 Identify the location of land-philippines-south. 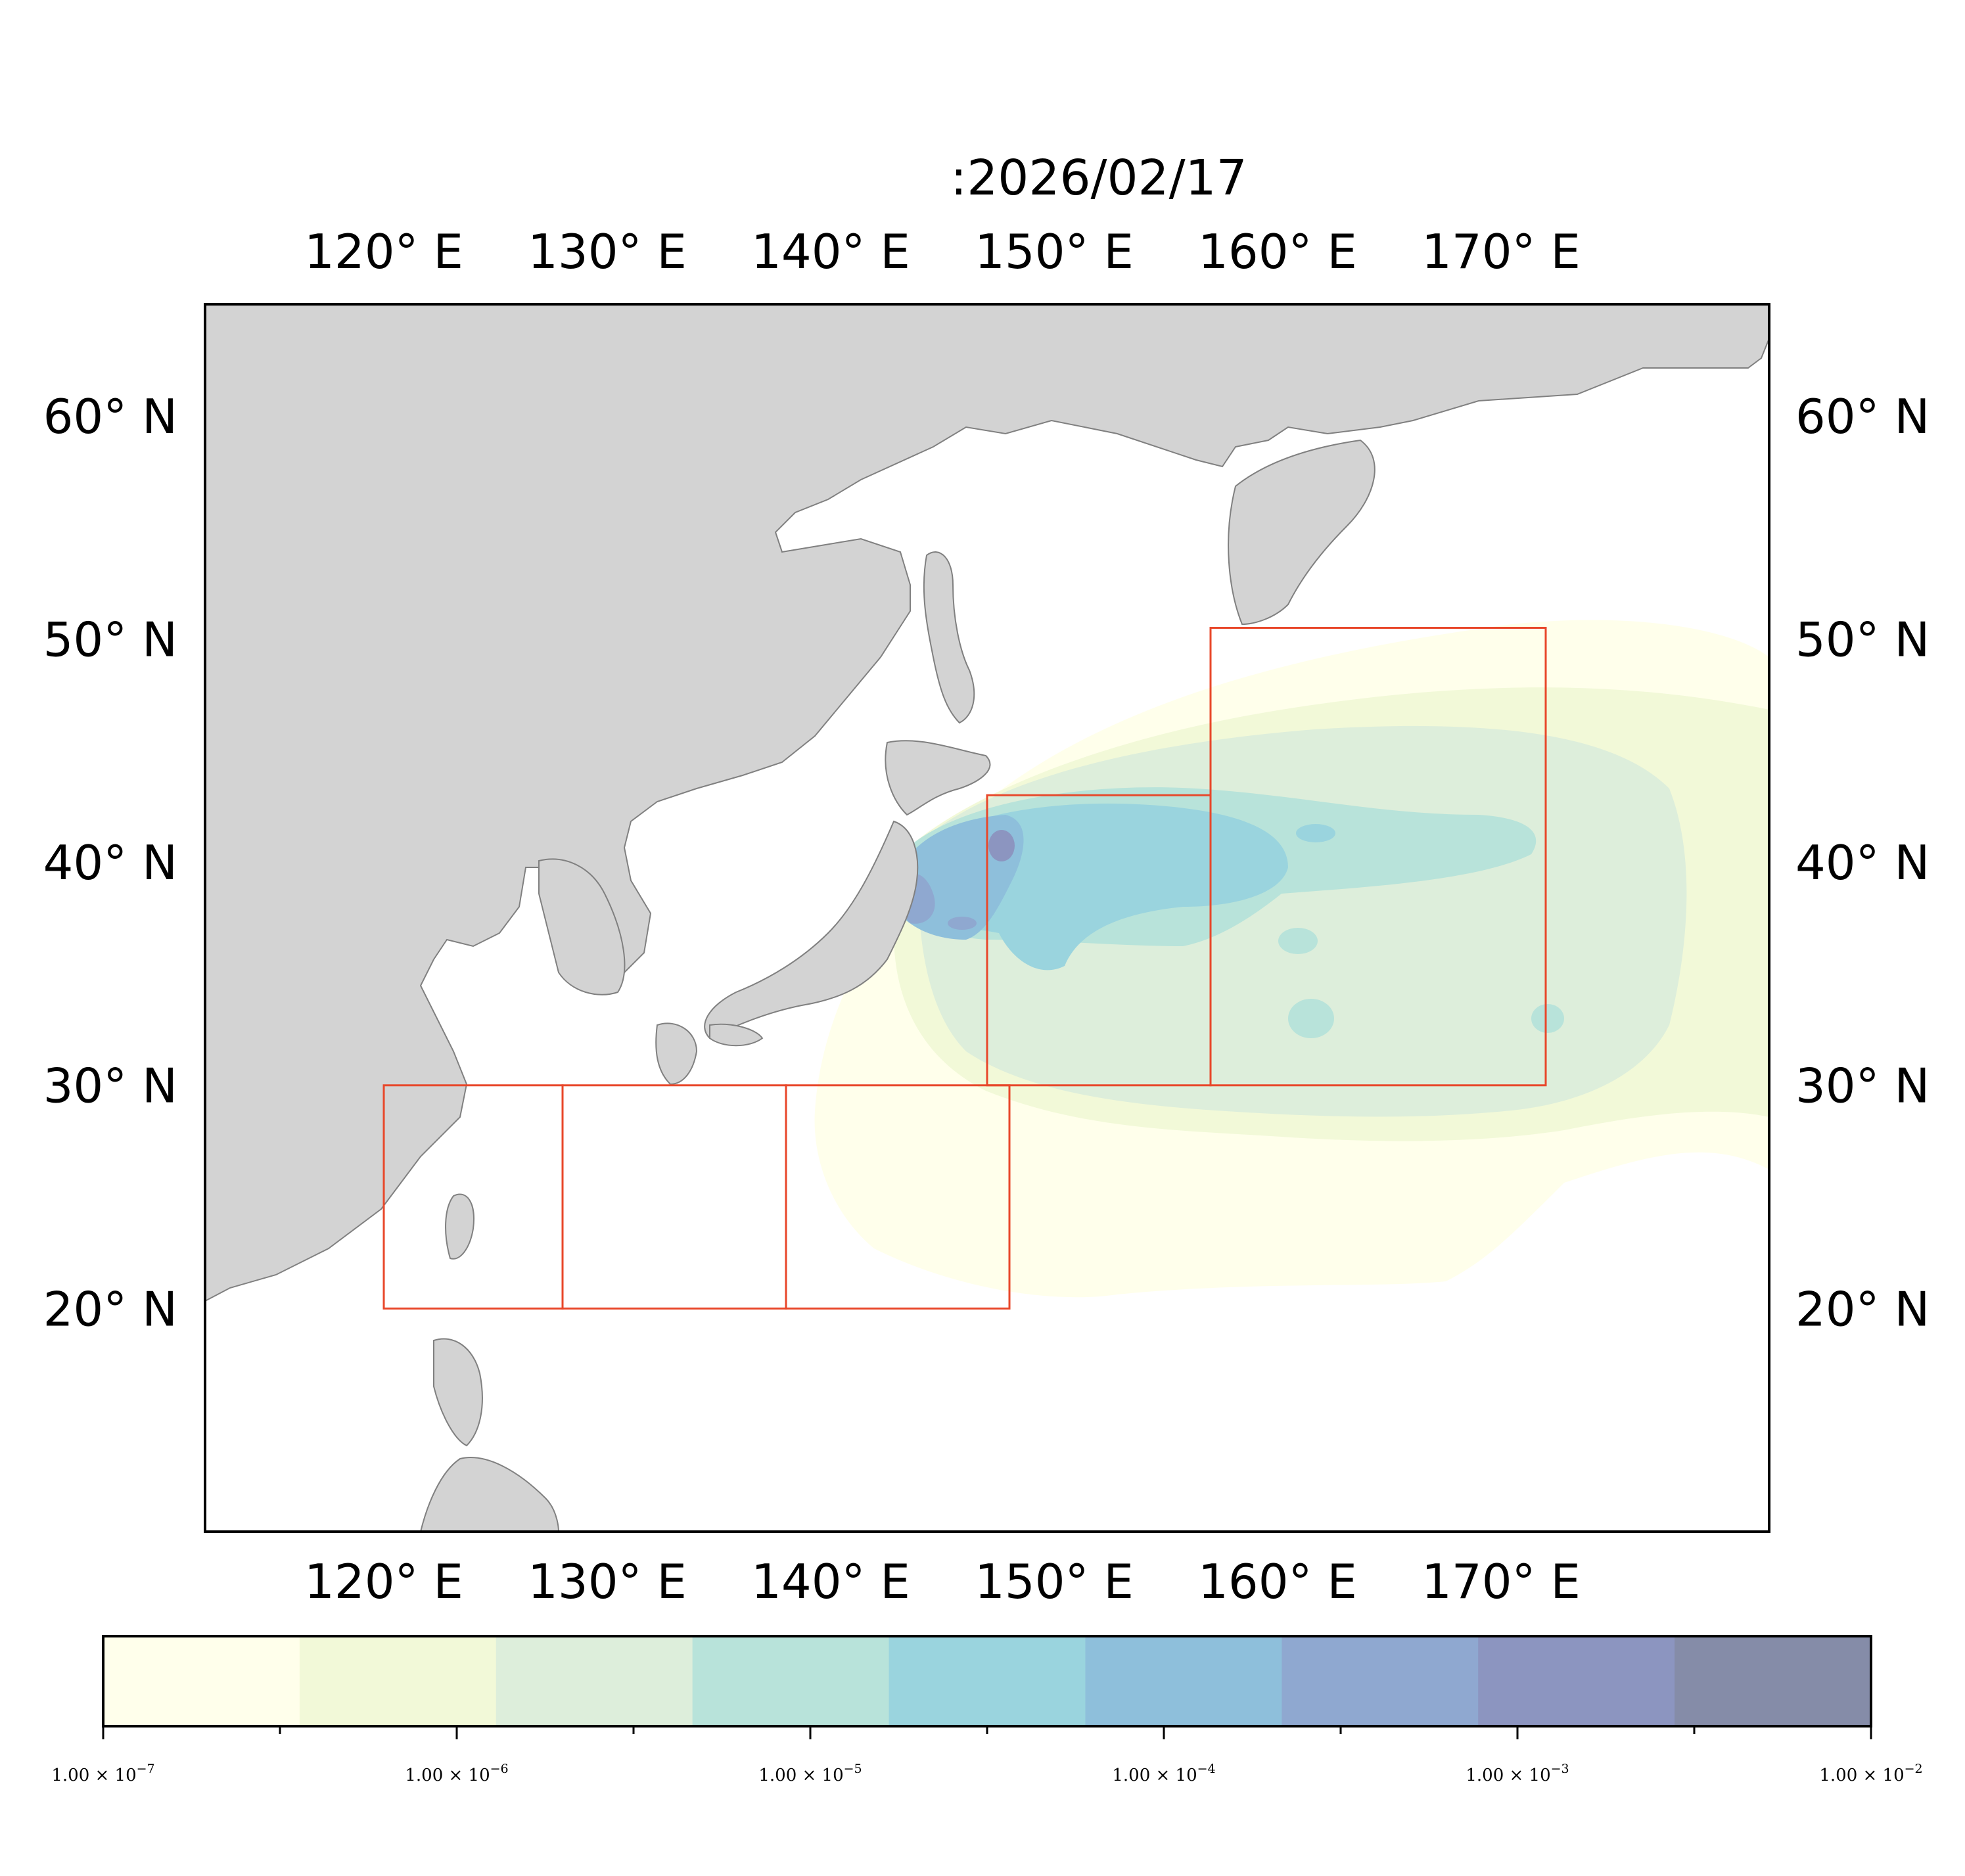
(489, 1494).